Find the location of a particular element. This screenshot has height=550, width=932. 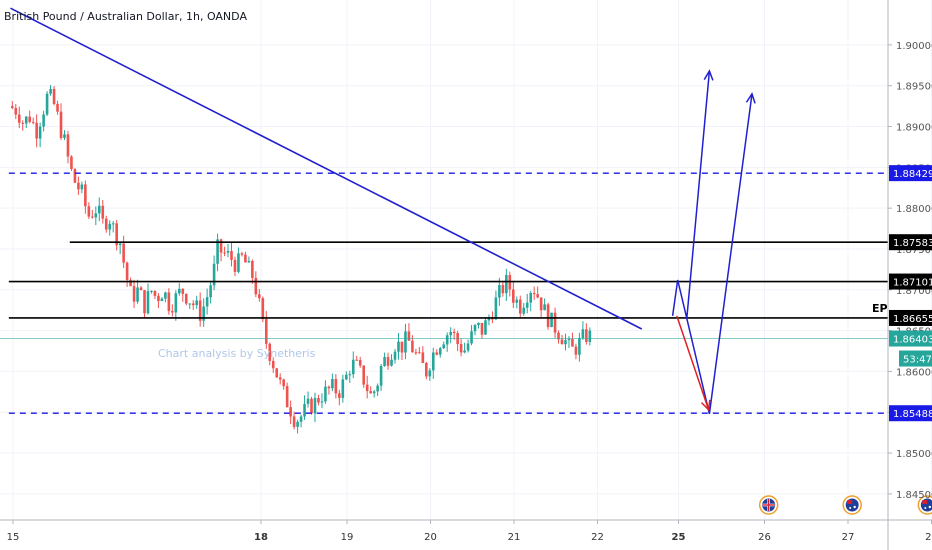

x-tick-label: 21 is located at coordinates (514, 537).